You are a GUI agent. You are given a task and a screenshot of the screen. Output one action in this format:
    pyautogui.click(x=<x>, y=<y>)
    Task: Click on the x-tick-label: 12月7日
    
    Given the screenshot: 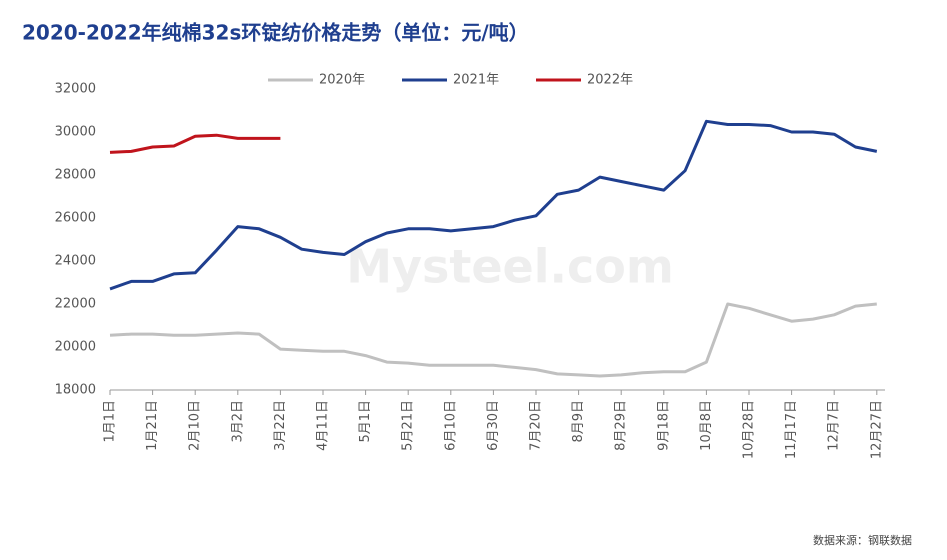 What is the action you would take?
    pyautogui.click(x=834, y=425)
    